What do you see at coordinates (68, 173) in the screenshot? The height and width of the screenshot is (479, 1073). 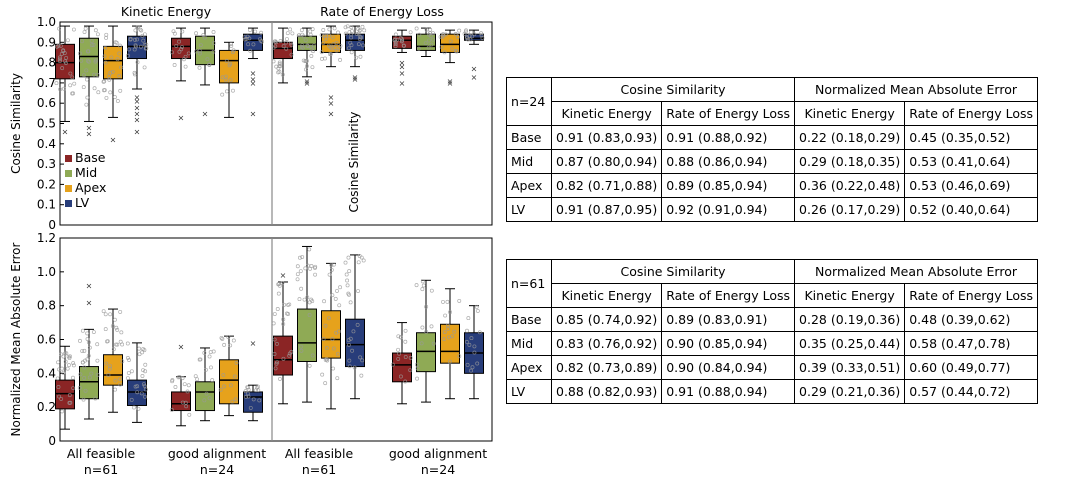 I see `legend-swatch-mid` at bounding box center [68, 173].